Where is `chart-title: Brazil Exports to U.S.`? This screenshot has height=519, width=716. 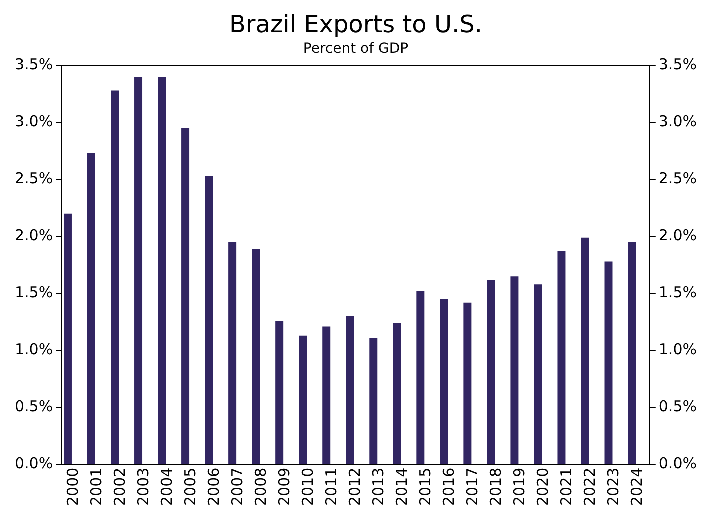 chart-title: Brazil Exports to U.S. is located at coordinates (356, 24).